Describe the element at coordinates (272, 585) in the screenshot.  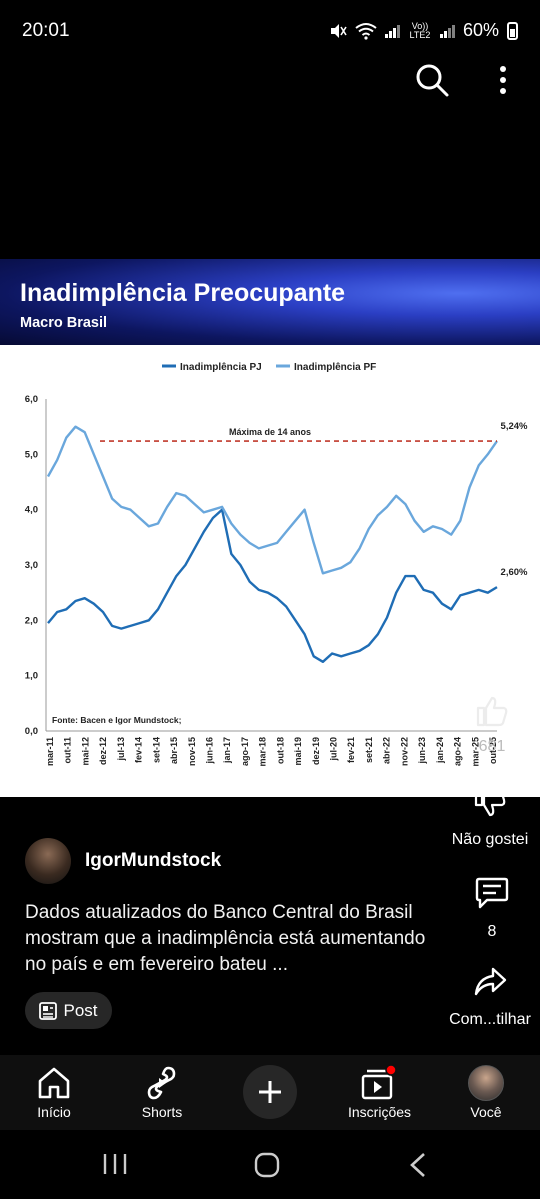
I see `series-line-pj` at that location.